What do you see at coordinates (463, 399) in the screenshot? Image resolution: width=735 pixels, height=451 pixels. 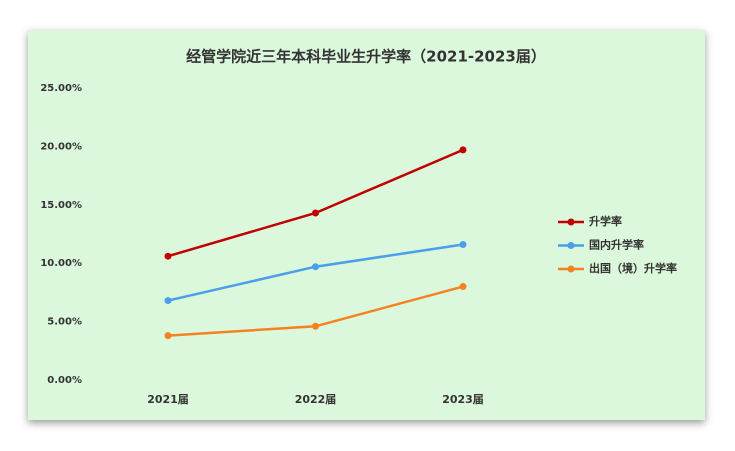 I see `x-tick-label: 2023届` at bounding box center [463, 399].